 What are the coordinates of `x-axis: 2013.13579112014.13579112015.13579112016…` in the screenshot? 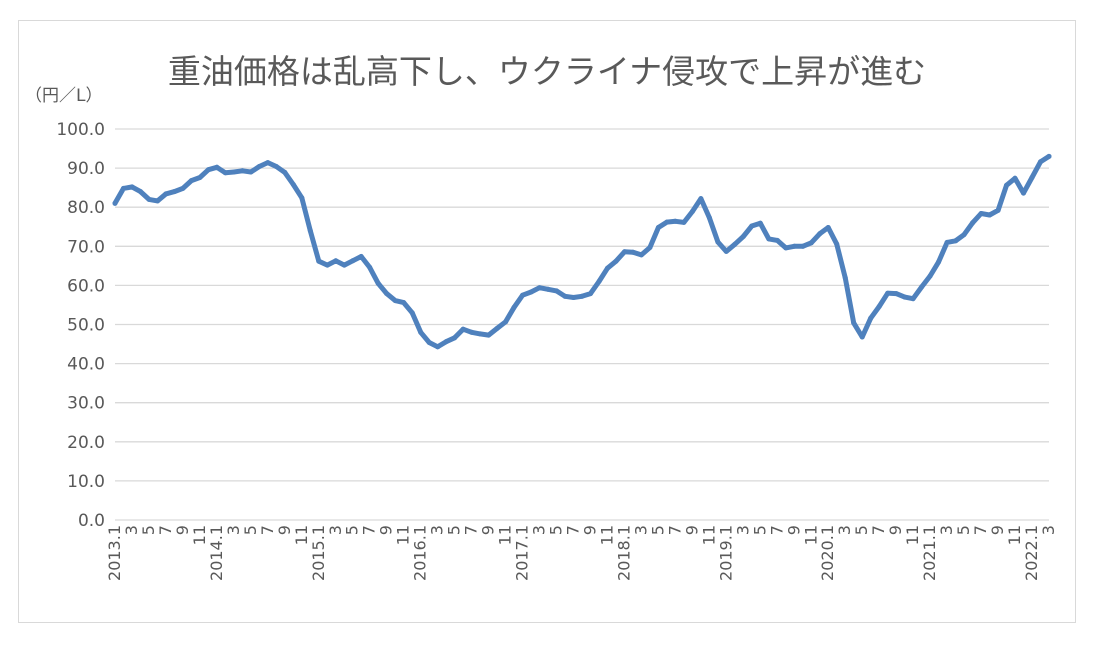 It's located at (581, 553).